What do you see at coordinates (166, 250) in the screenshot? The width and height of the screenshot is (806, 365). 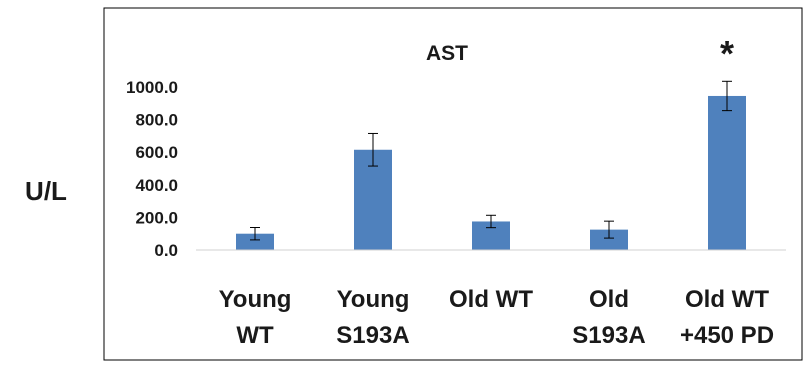 I see `y-tick-label: 0.0` at bounding box center [166, 250].